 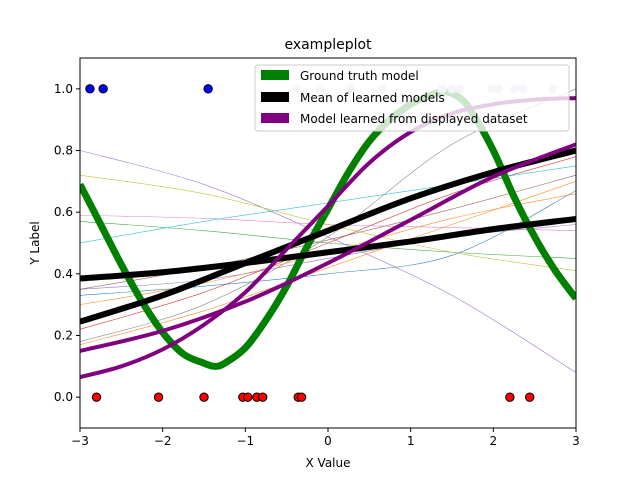 I want to click on legend-label-displayed-model: Model learned from displayed dataset, so click(x=414, y=119).